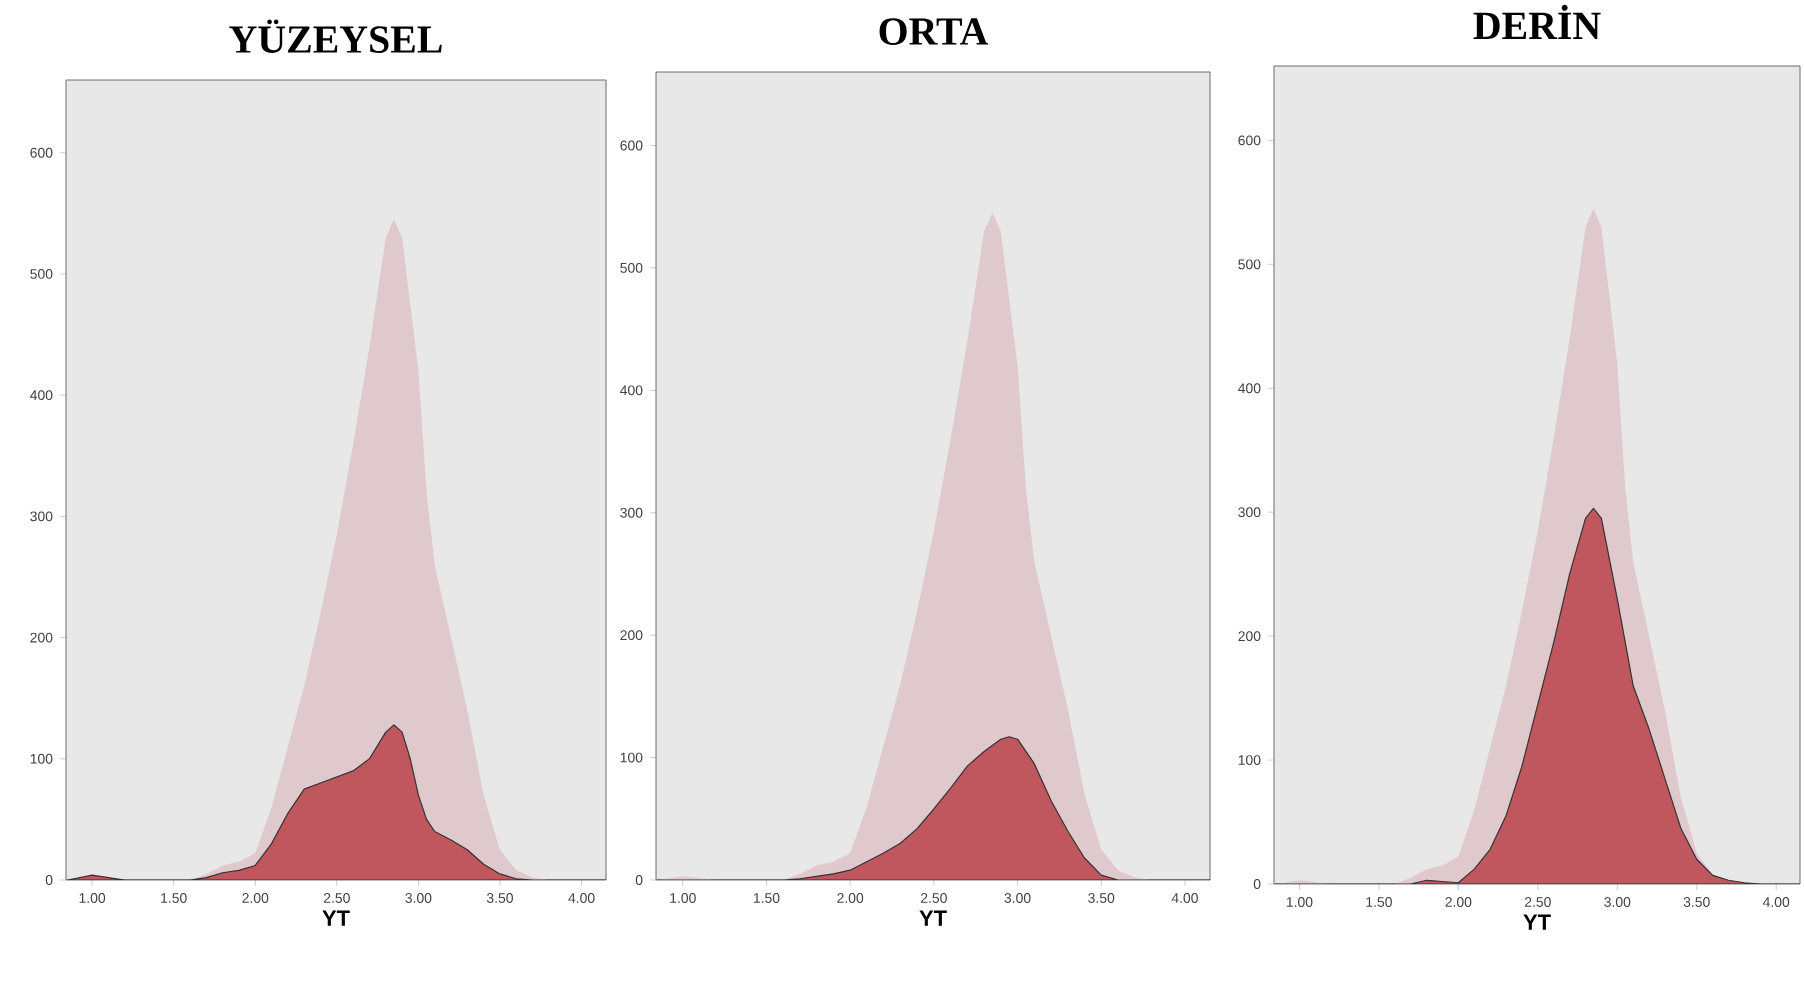  Describe the element at coordinates (1537, 21) in the screenshot. I see `chart-title: DERİN` at that location.